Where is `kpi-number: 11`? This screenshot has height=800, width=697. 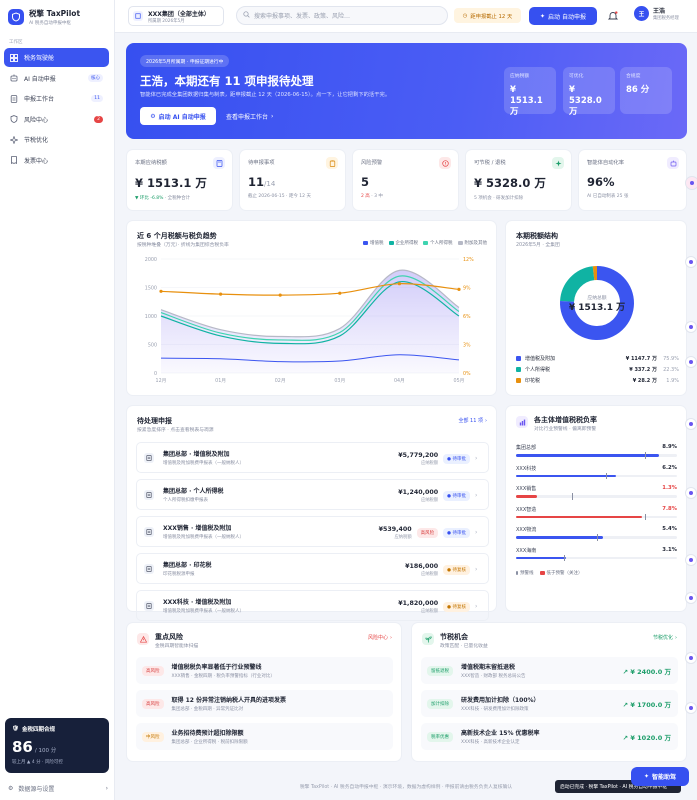 kpi-number: 11 is located at coordinates (256, 182).